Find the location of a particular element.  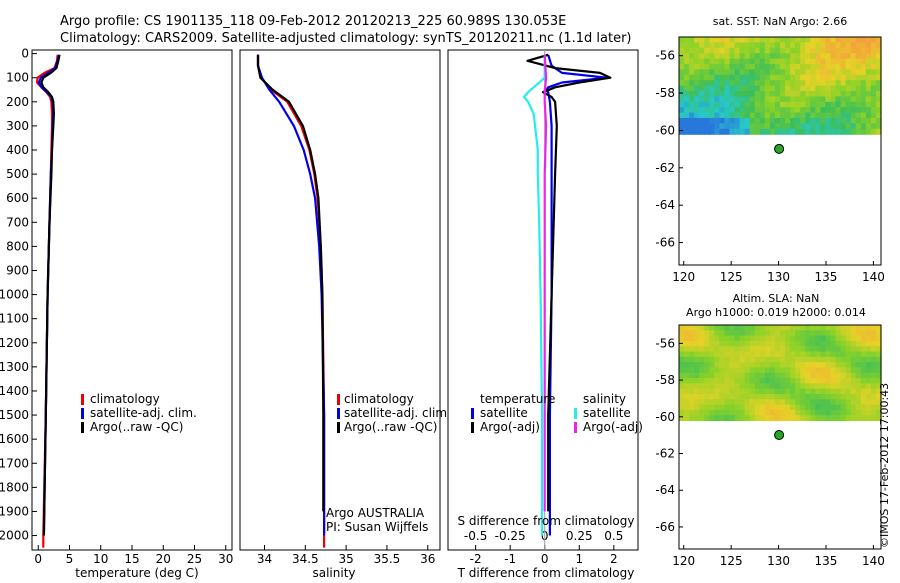

legend-label: satellite-adj. clim. is located at coordinates (143, 413).